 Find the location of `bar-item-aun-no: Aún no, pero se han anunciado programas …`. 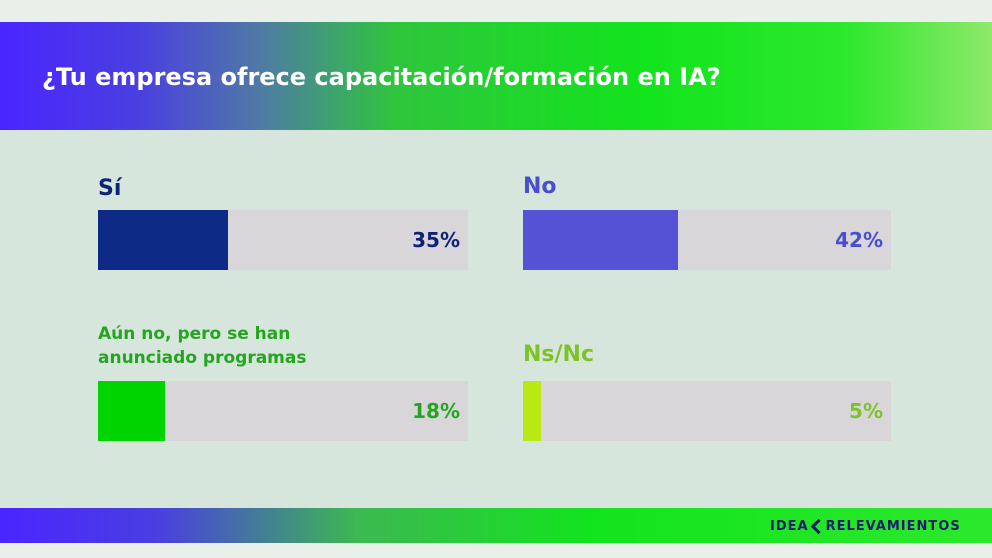

bar-item-aun-no: Aún no, pero se han anunciado programas … is located at coordinates (283, 383).